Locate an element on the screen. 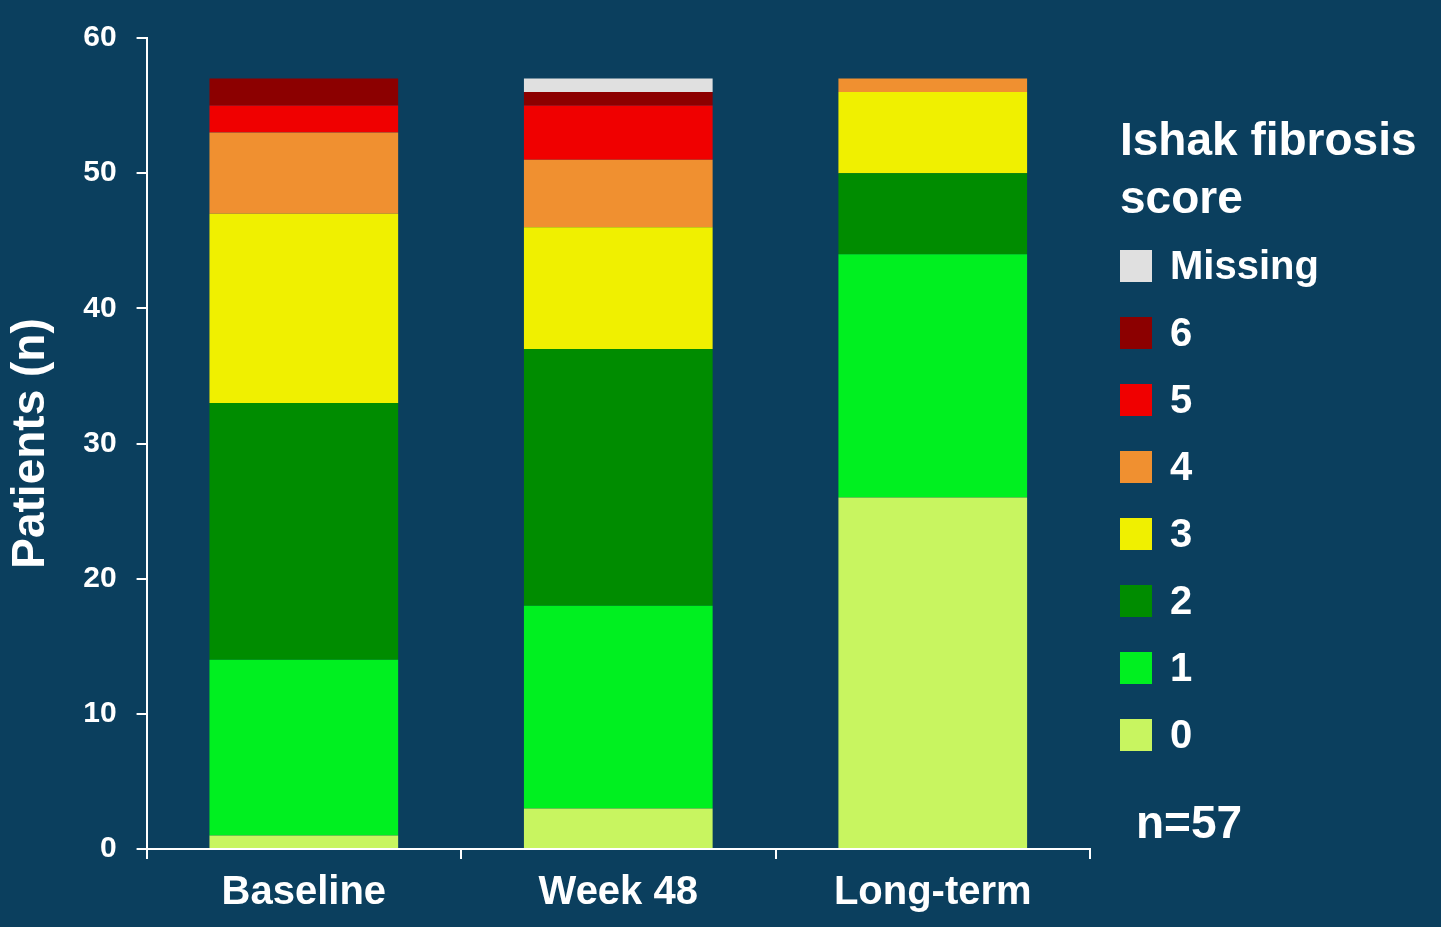 The image size is (1441, 927). text: n=57 is located at coordinates (1189, 822).